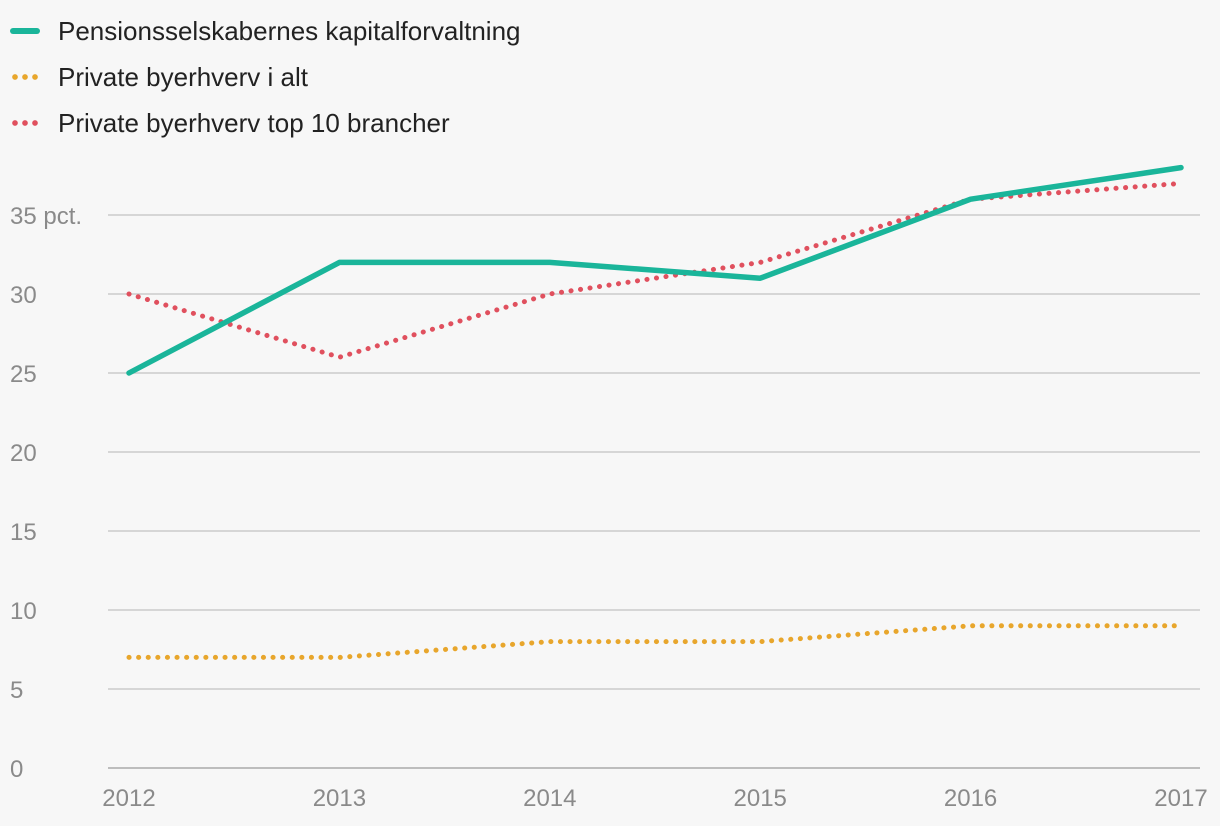  I want to click on x-tick-label: 2013, so click(339, 798).